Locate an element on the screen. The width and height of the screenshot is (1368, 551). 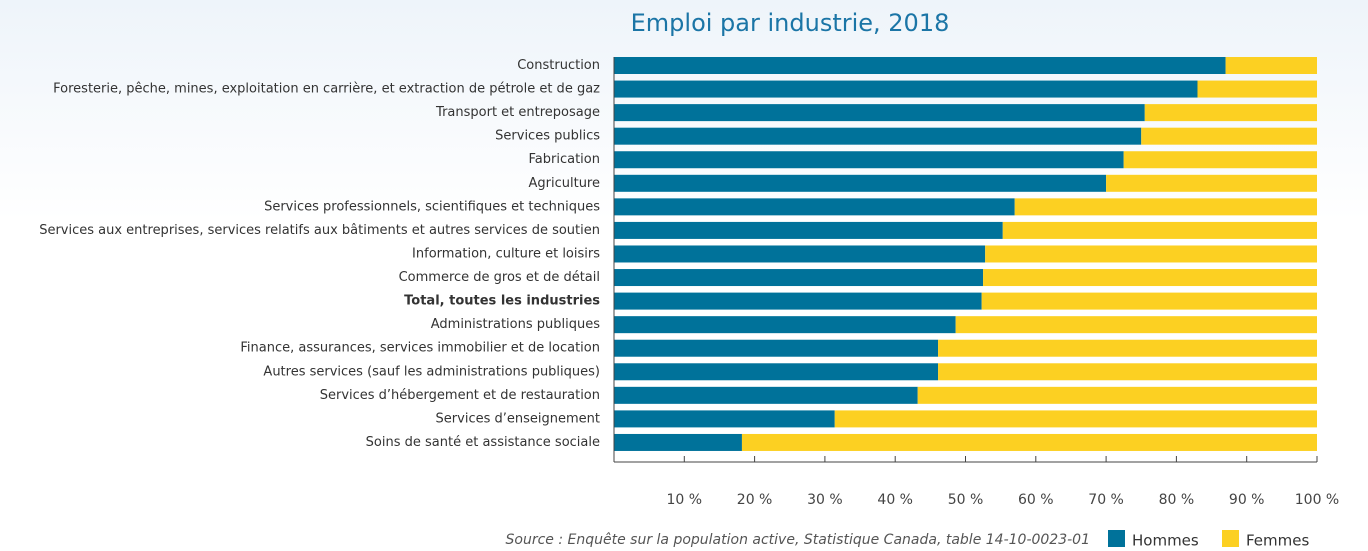
x-tick-label: 50 % is located at coordinates (966, 500).